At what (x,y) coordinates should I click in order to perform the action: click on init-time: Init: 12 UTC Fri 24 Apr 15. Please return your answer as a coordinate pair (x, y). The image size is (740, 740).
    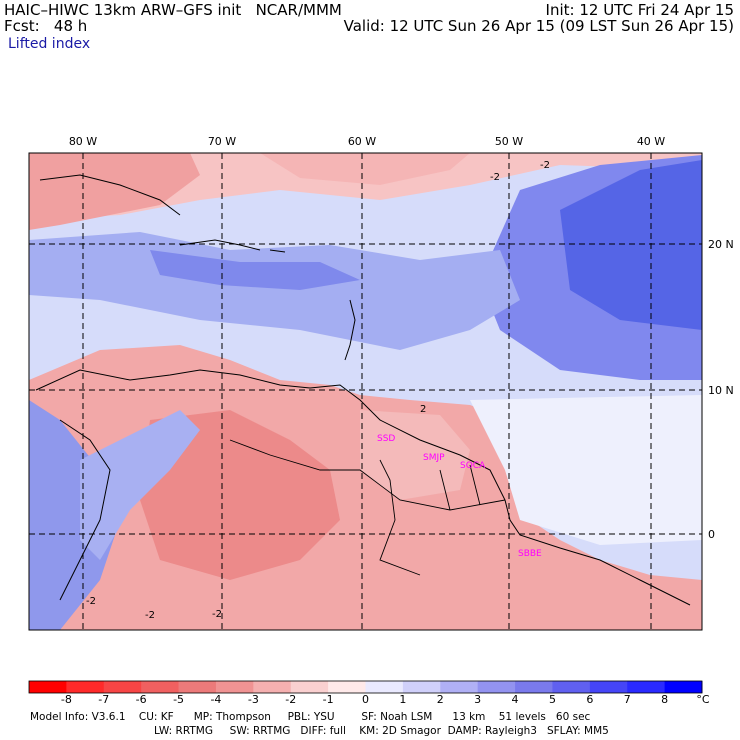
    Looking at the image, I should click on (639, 10).